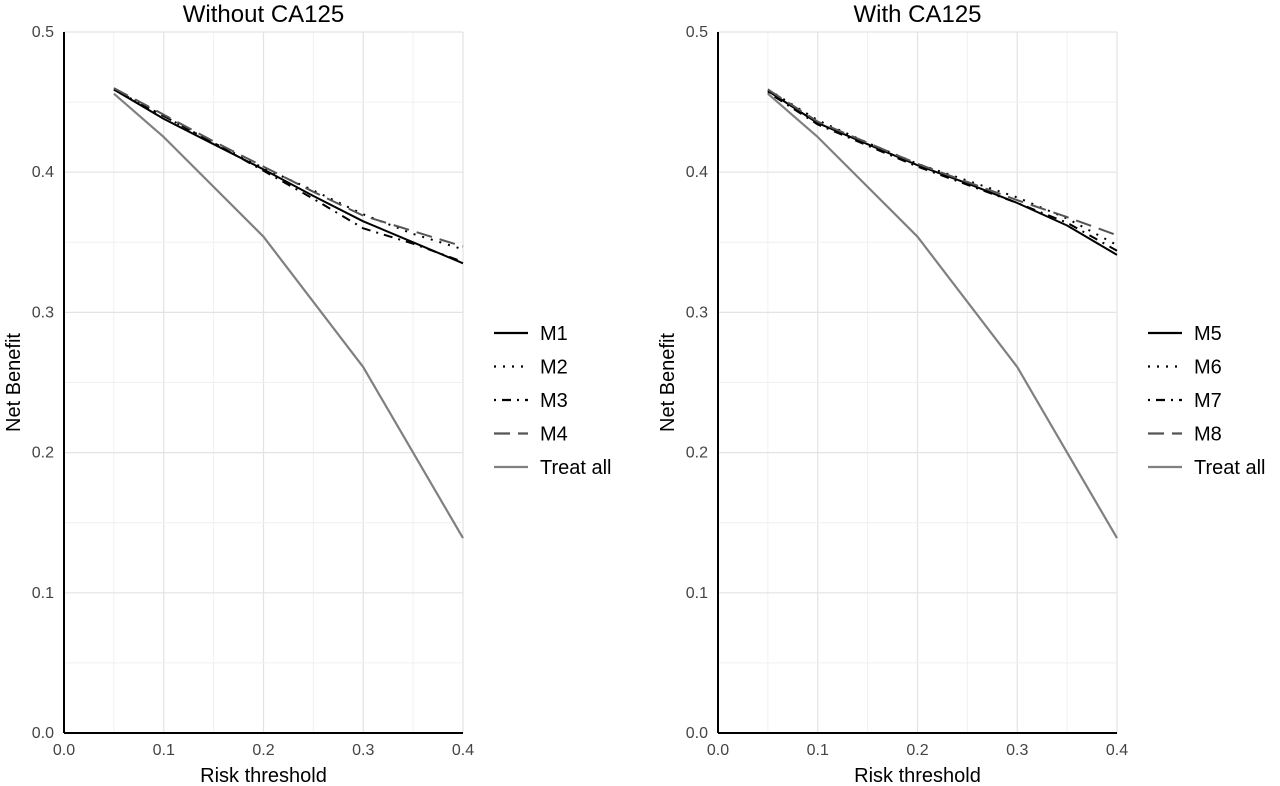 The height and width of the screenshot is (786, 1280). I want to click on legend-label: M7, so click(1208, 401).